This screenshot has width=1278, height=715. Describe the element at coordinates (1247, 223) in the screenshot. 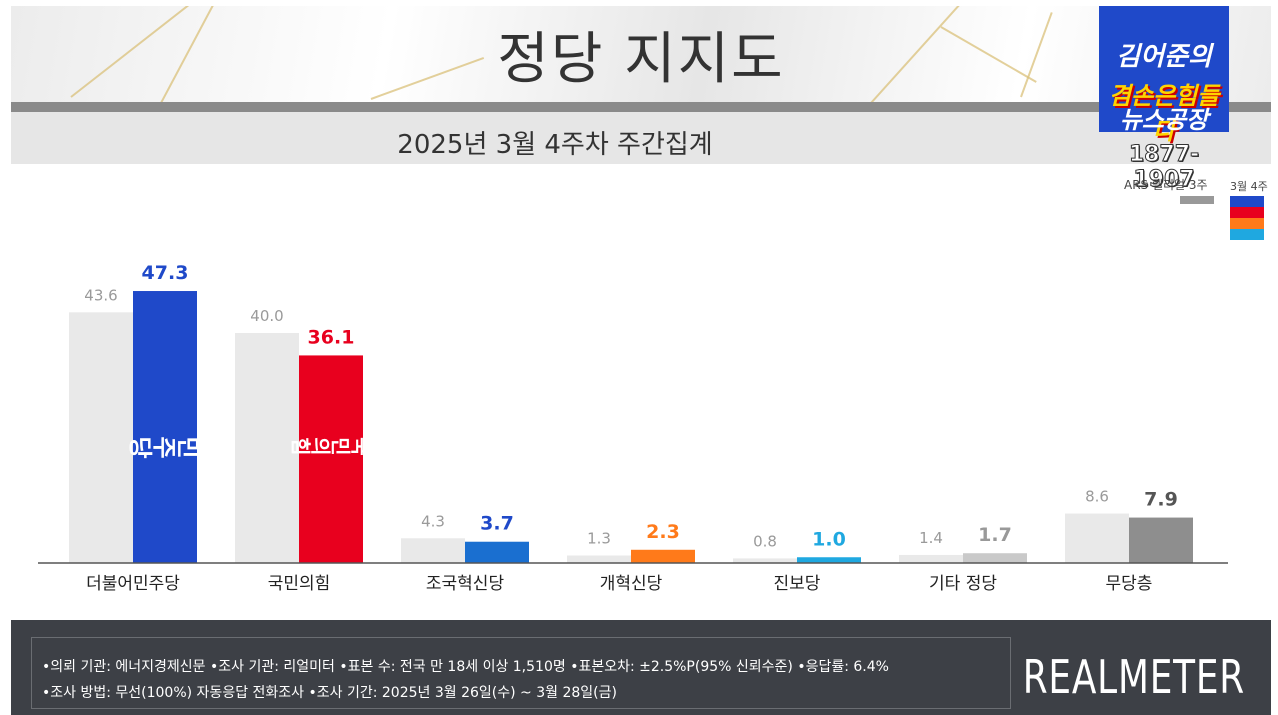

I see `legend-curr-swatch-orange` at that location.